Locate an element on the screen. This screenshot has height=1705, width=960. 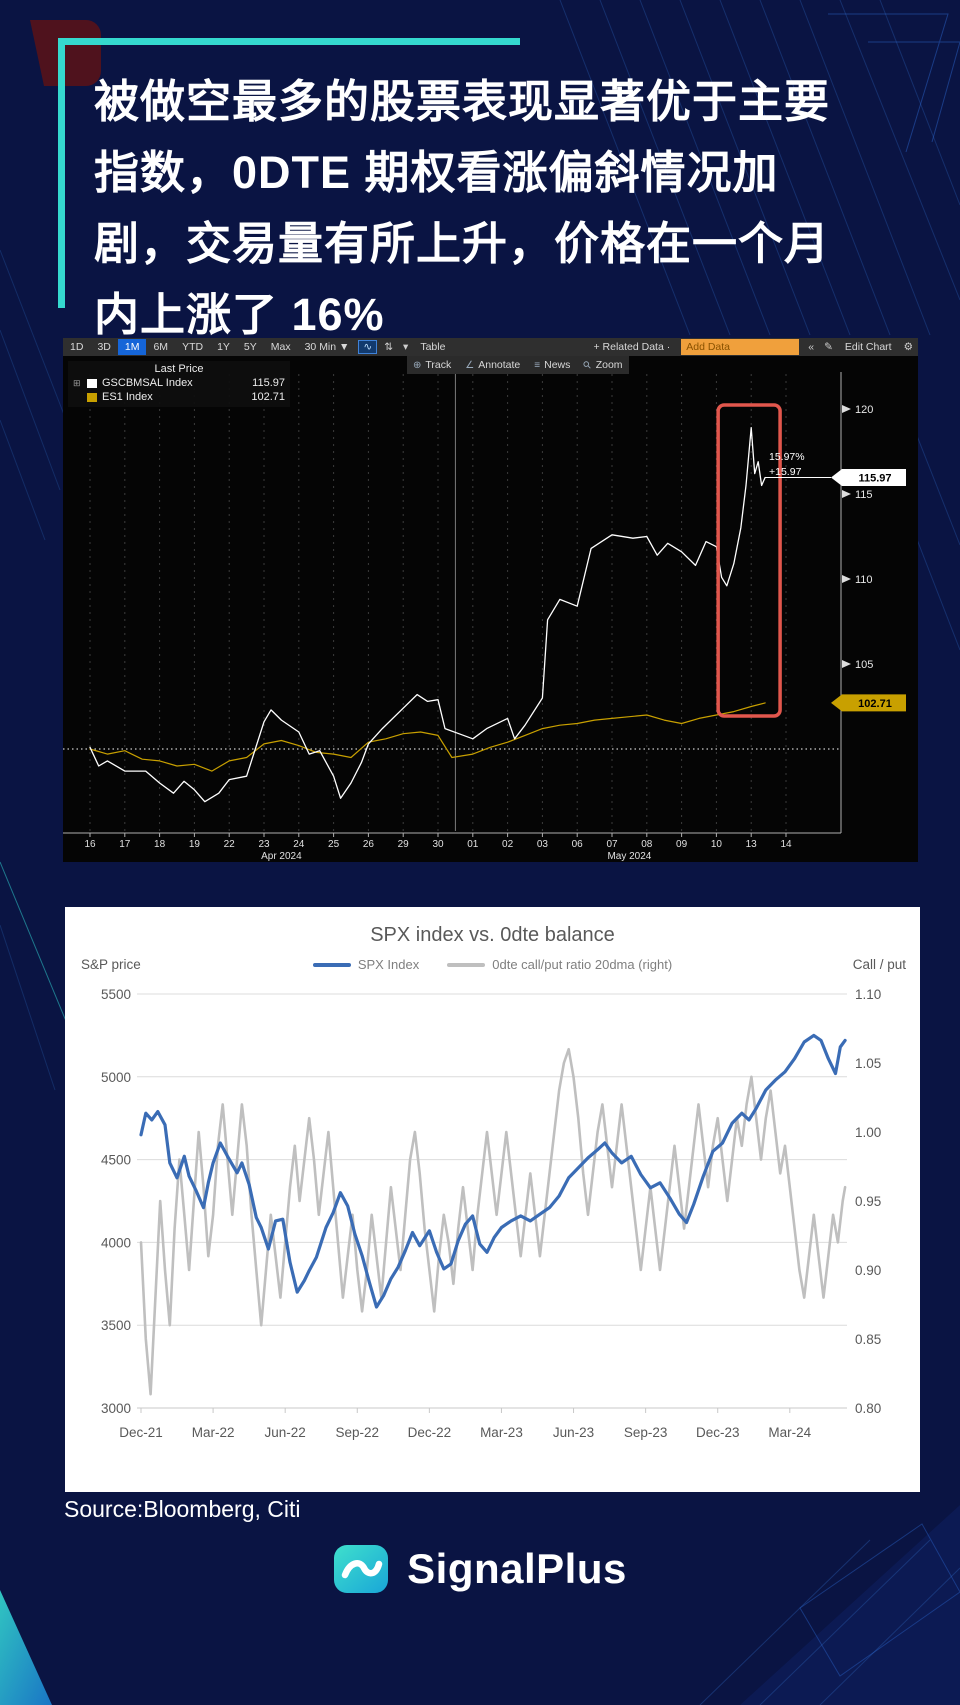
price-tag-gscbmsal is located at coordinates (868, 478).